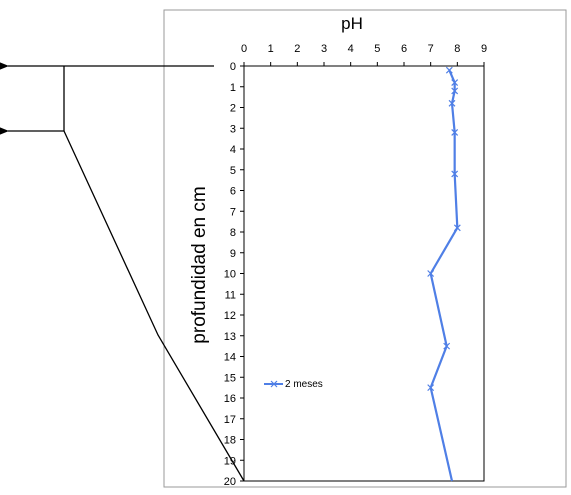 This screenshot has width=571, height=495. I want to click on y-tick-label: 8, so click(233, 233).